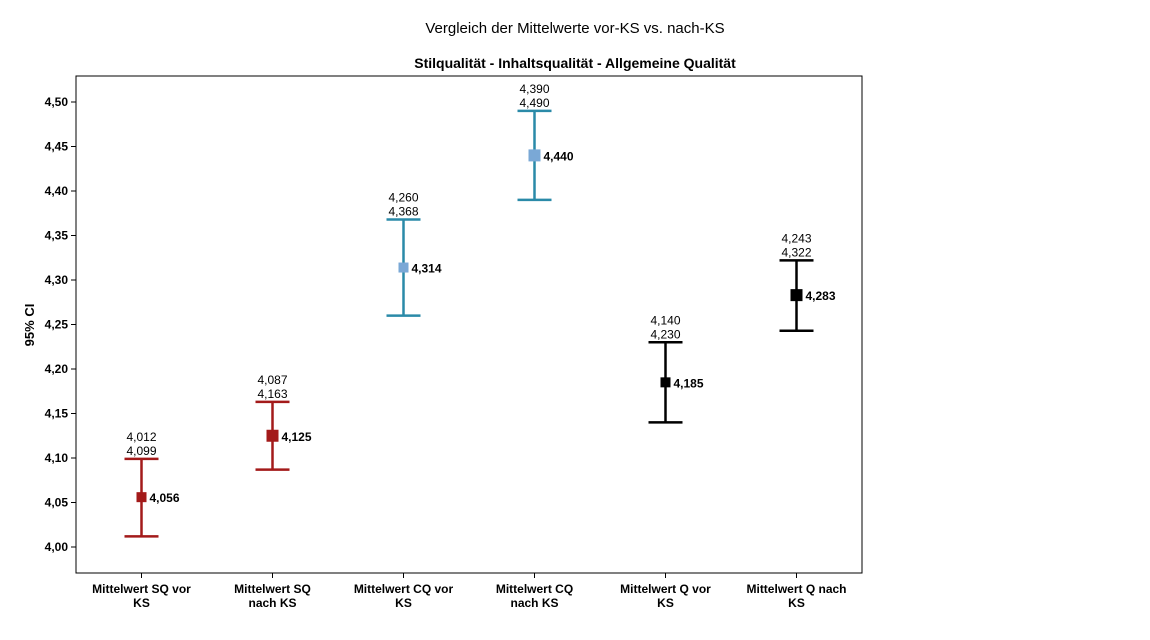 The image size is (1150, 640). I want to click on x-tick-label: Mittelwert SQ, so click(272, 589).